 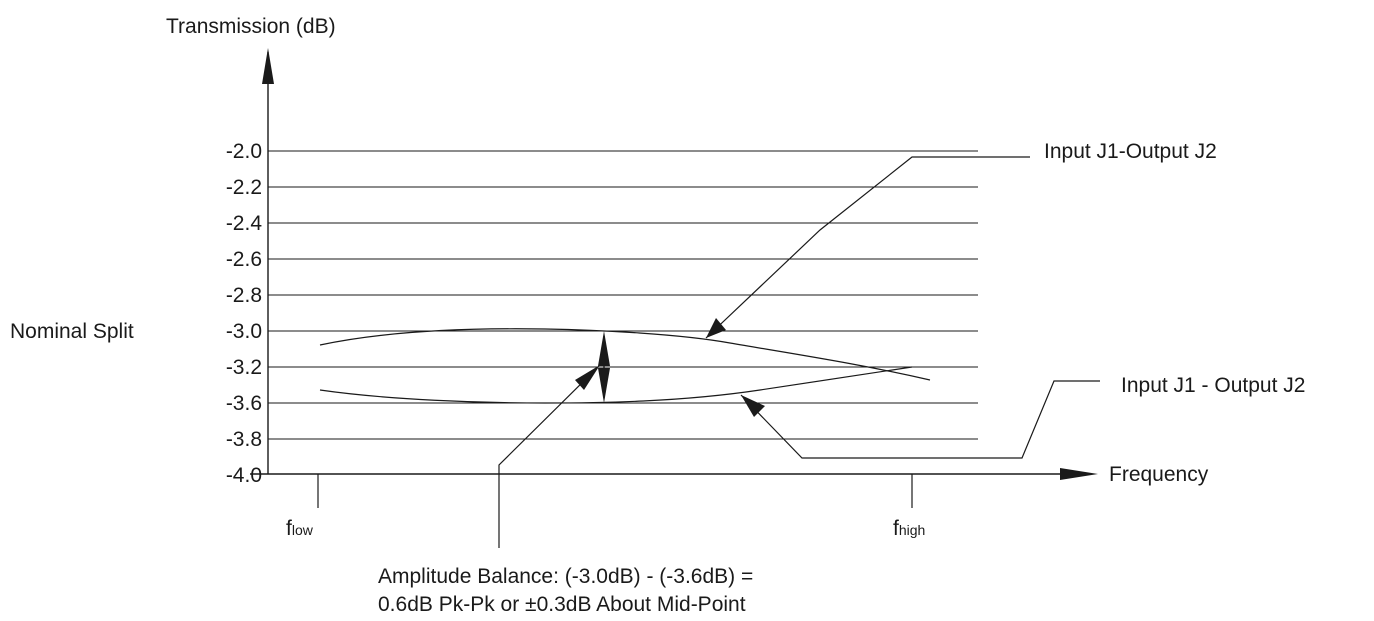 What do you see at coordinates (625, 354) in the screenshot?
I see `upper-response-curve` at bounding box center [625, 354].